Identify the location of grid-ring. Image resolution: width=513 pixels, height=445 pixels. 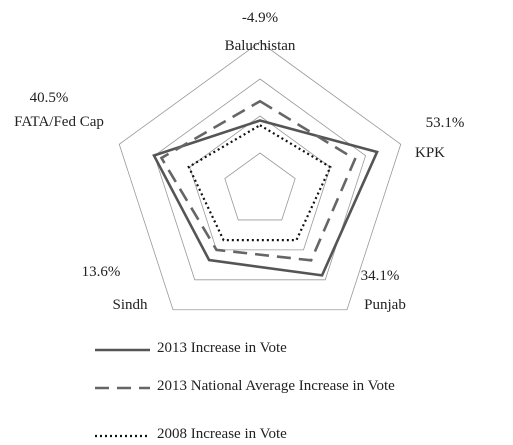
(260, 186).